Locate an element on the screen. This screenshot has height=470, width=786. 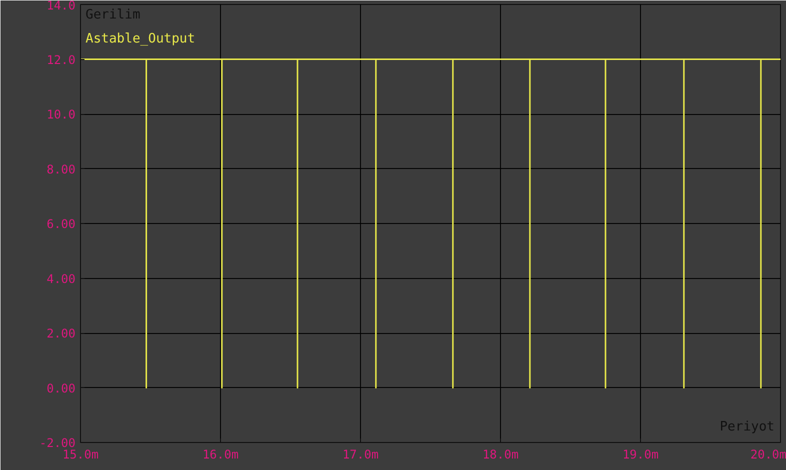
y-tick-label: 12.0 is located at coordinates (61, 59).